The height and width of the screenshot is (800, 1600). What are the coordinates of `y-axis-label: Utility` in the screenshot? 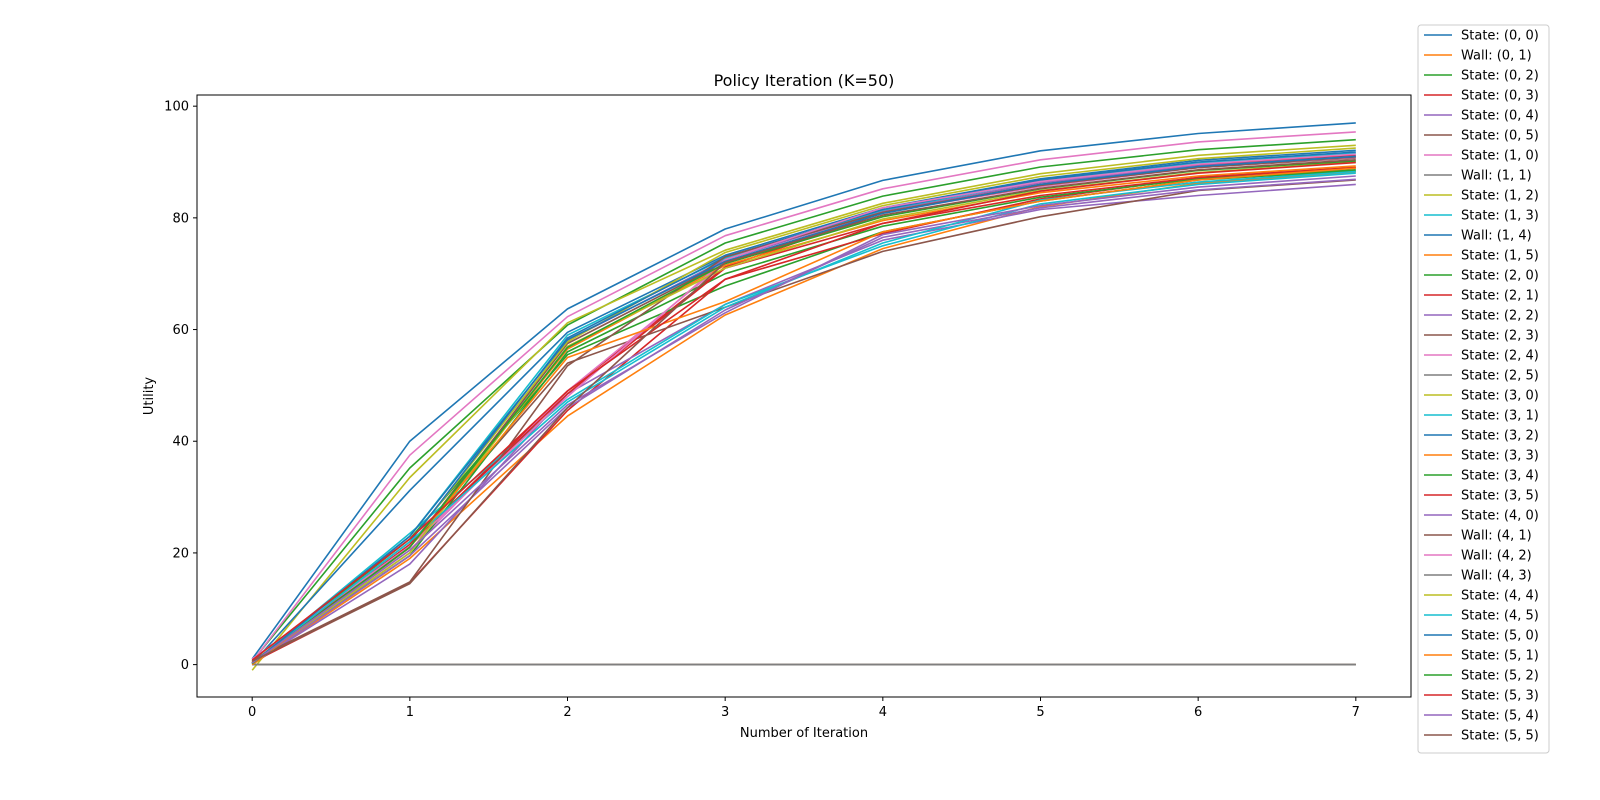 It's located at (149, 396).